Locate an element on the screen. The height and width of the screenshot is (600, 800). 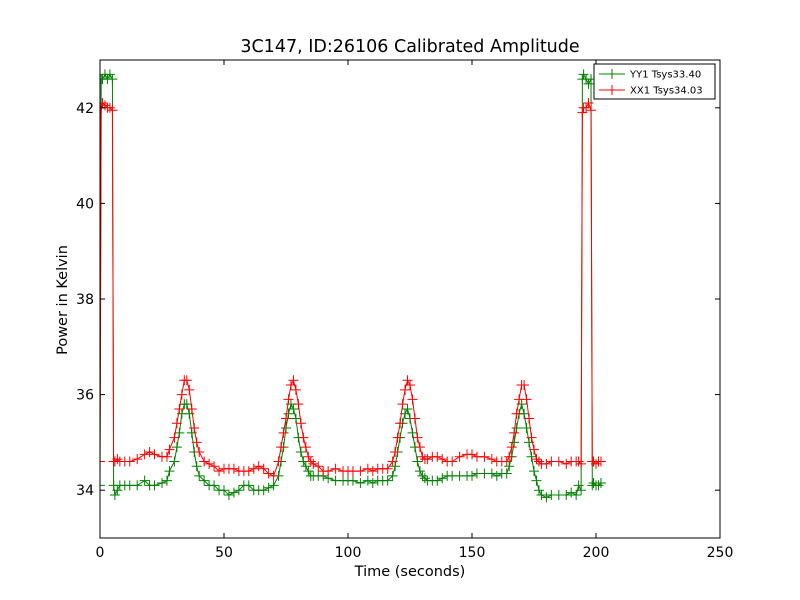
legend-label: XX1 Tsys34.03 is located at coordinates (666, 91).